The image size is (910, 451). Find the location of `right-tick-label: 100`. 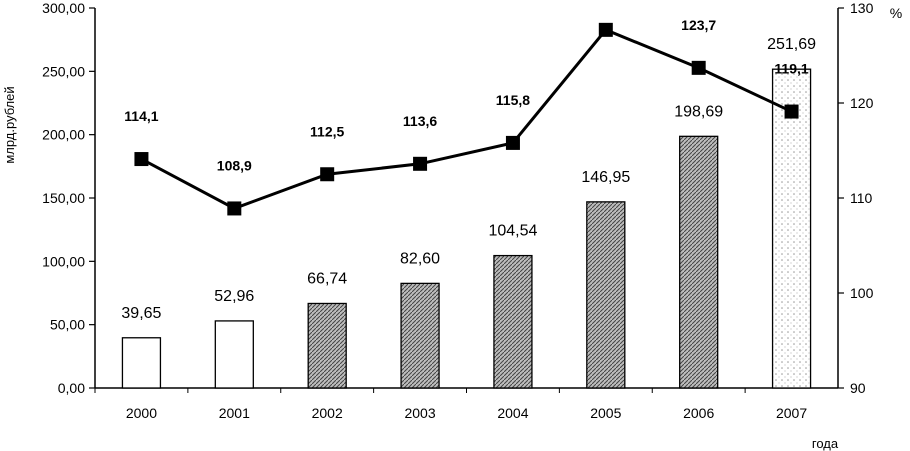

right-tick-label: 100 is located at coordinates (862, 293).